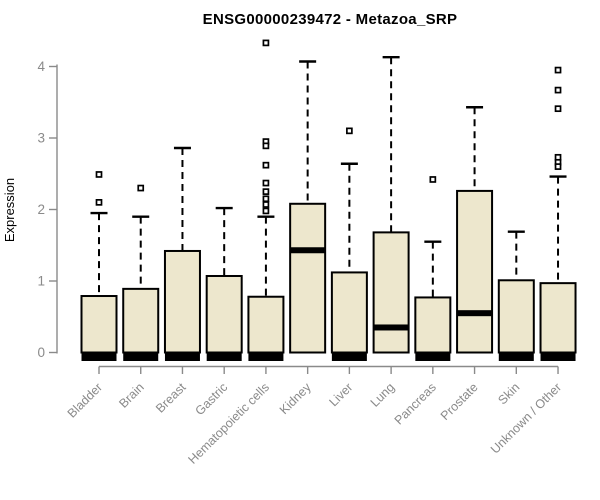 The image size is (600, 500). What do you see at coordinates (41, 352) in the screenshot?
I see `y-tick-label-0: 0` at bounding box center [41, 352].